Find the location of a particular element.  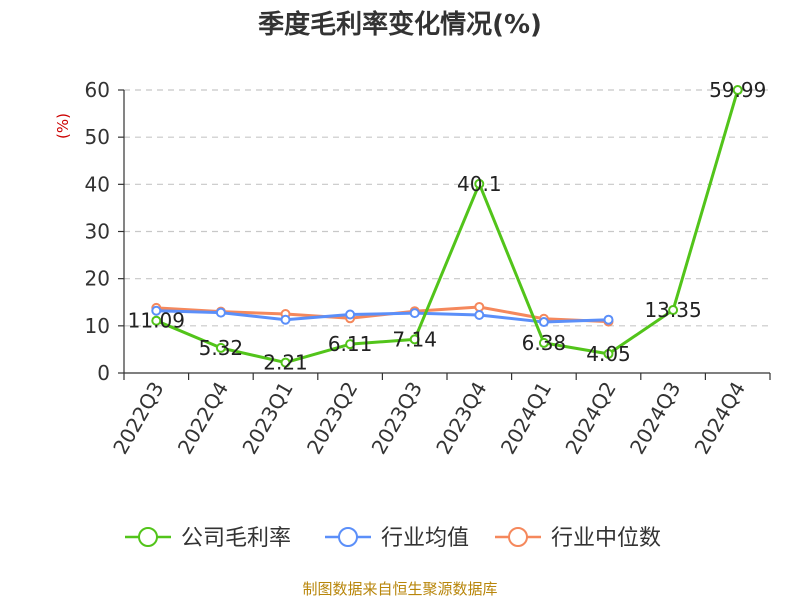

point-行业均值-2022Q4 is located at coordinates (220, 312).